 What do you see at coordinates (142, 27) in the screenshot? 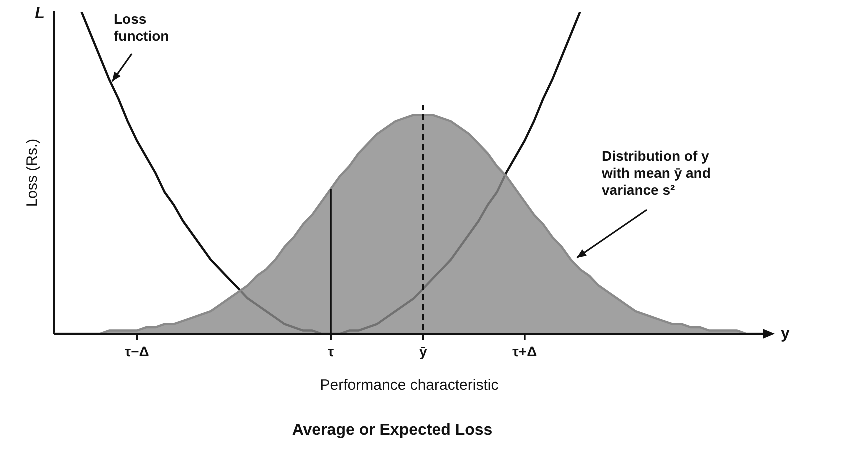
I see `annotation: Loss function` at bounding box center [142, 27].